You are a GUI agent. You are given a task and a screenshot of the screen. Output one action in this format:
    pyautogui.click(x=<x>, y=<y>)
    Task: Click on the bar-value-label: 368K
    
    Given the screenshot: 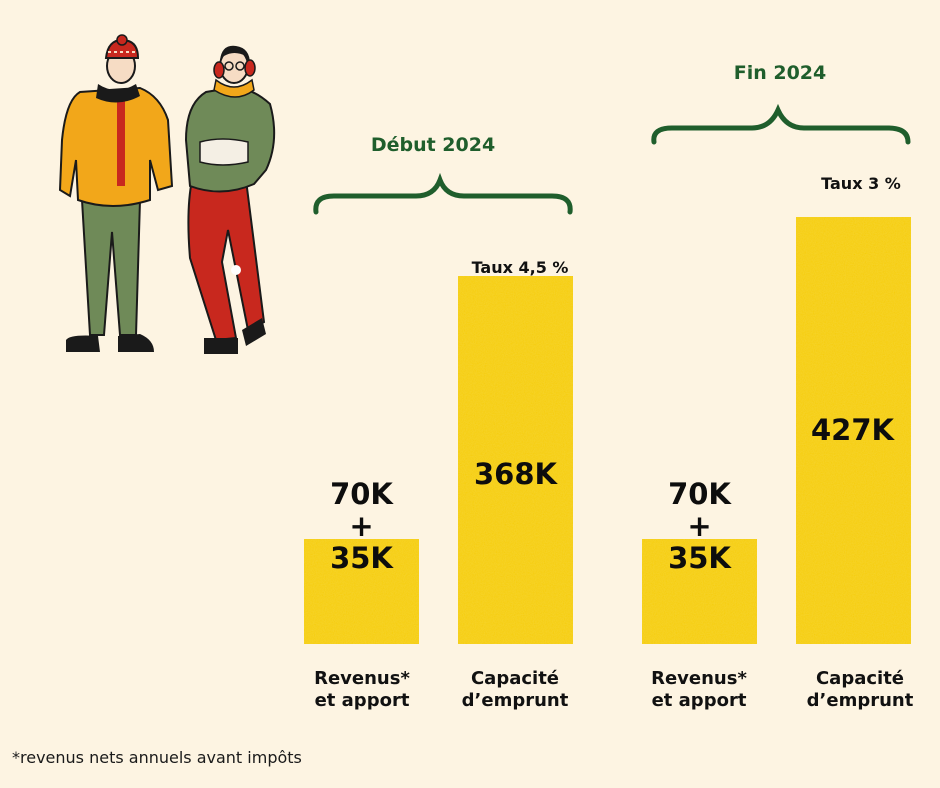 What is the action you would take?
    pyautogui.click(x=515, y=474)
    